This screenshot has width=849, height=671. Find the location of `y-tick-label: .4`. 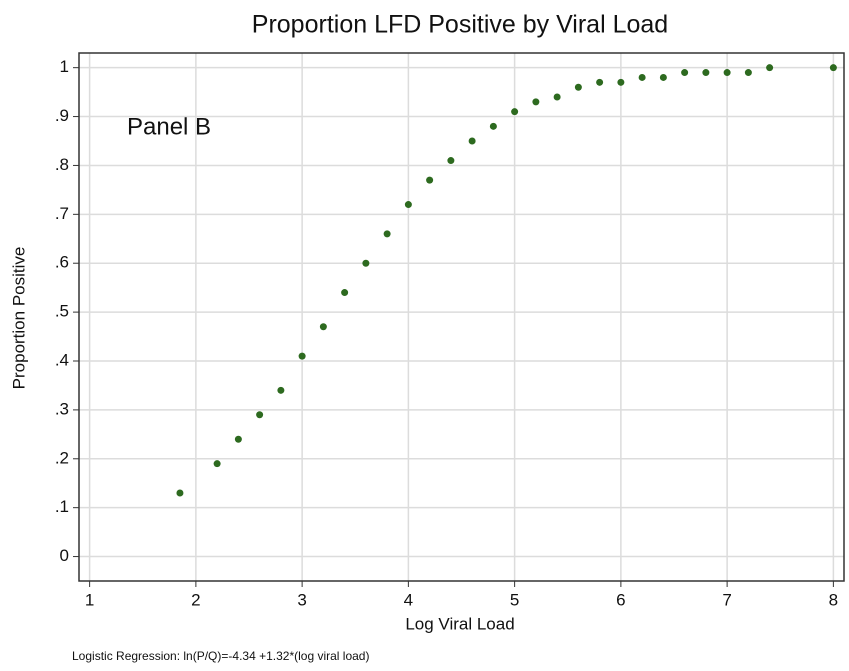

y-tick-label: .4 is located at coordinates (62, 359).